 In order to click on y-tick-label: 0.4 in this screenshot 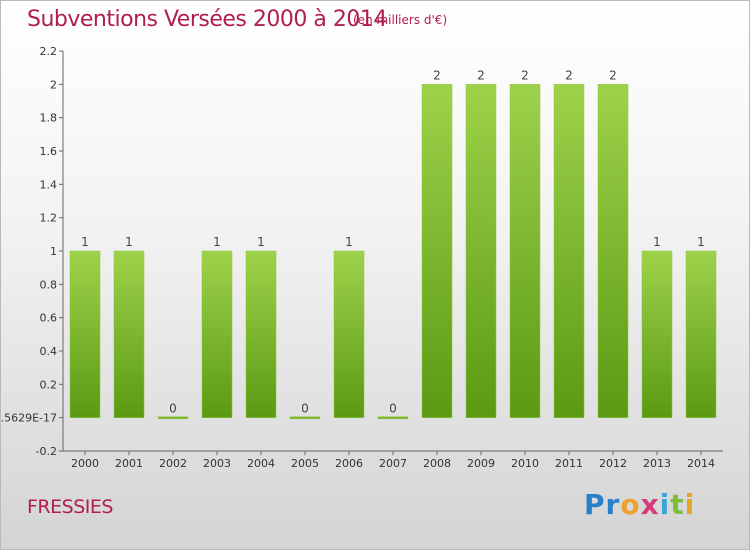, I will do `click(49, 351)`.